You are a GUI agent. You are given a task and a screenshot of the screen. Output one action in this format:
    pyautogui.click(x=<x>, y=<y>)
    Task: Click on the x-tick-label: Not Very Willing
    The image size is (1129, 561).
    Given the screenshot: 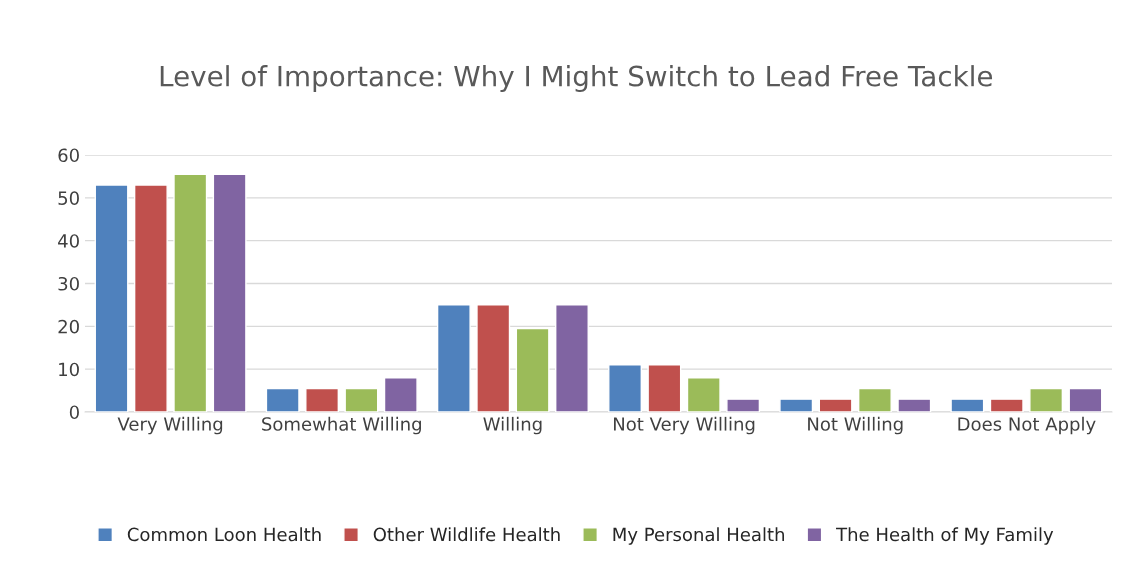 What is the action you would take?
    pyautogui.click(x=684, y=425)
    